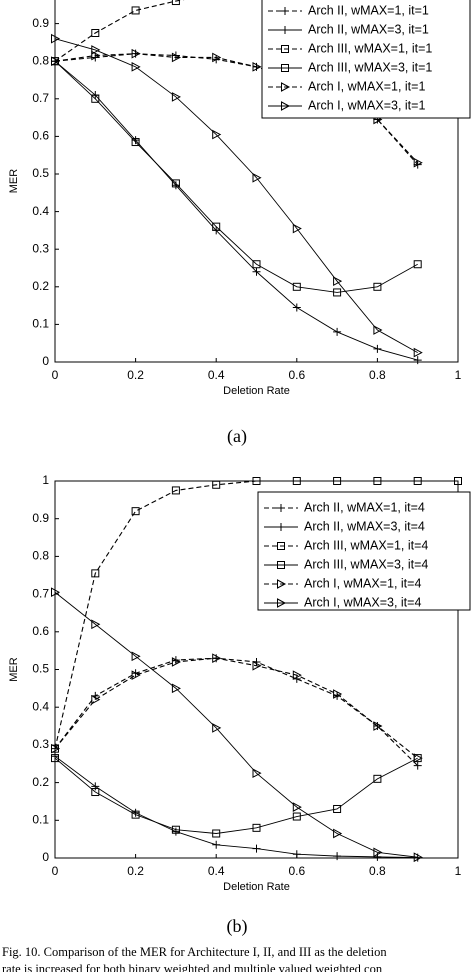  I want to click on legend-label: Arch II, wMAX=1, it=4, so click(364, 507).